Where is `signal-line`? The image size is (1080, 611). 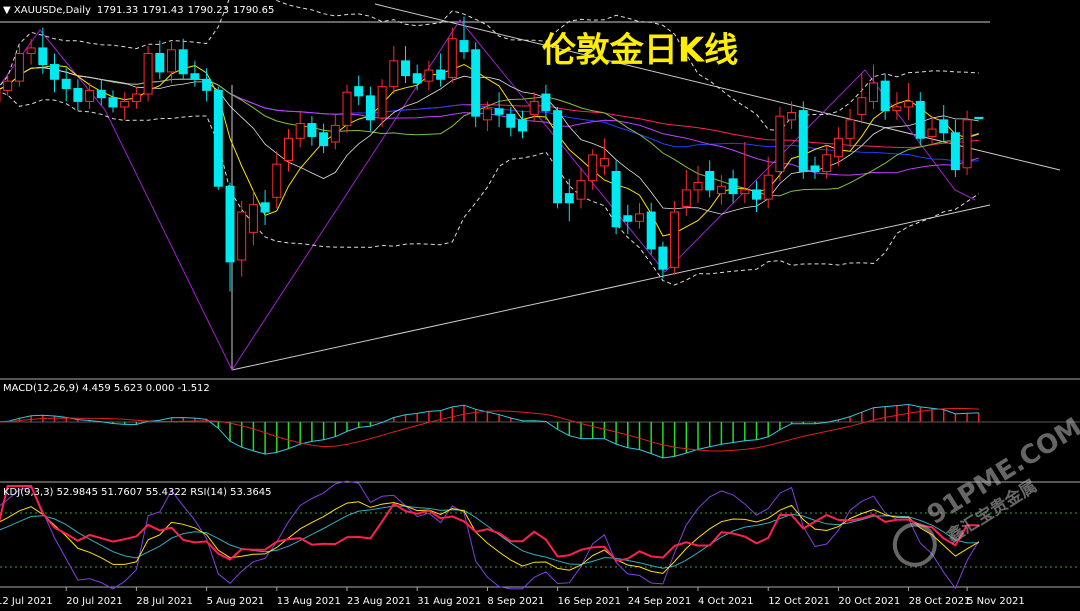 signal-line is located at coordinates (489, 429).